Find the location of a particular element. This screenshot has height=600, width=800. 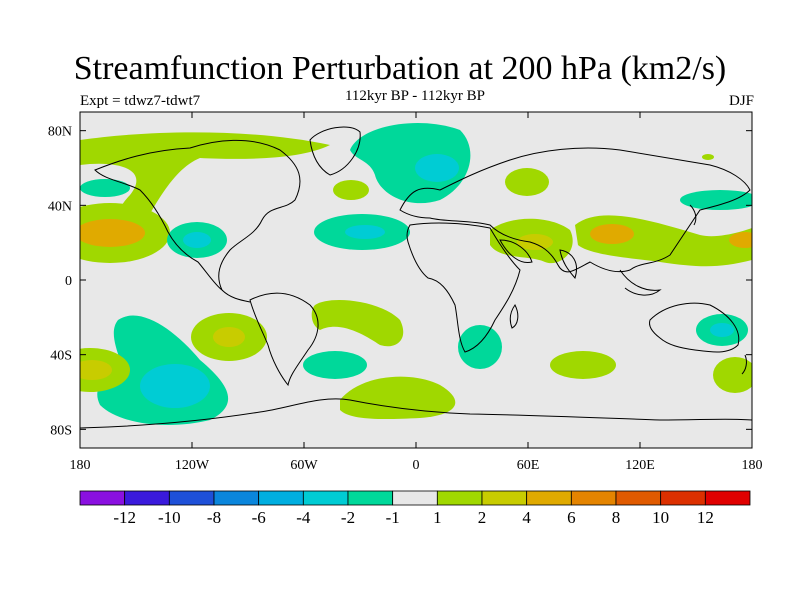

colorbar-label: 6 is located at coordinates (571, 517).